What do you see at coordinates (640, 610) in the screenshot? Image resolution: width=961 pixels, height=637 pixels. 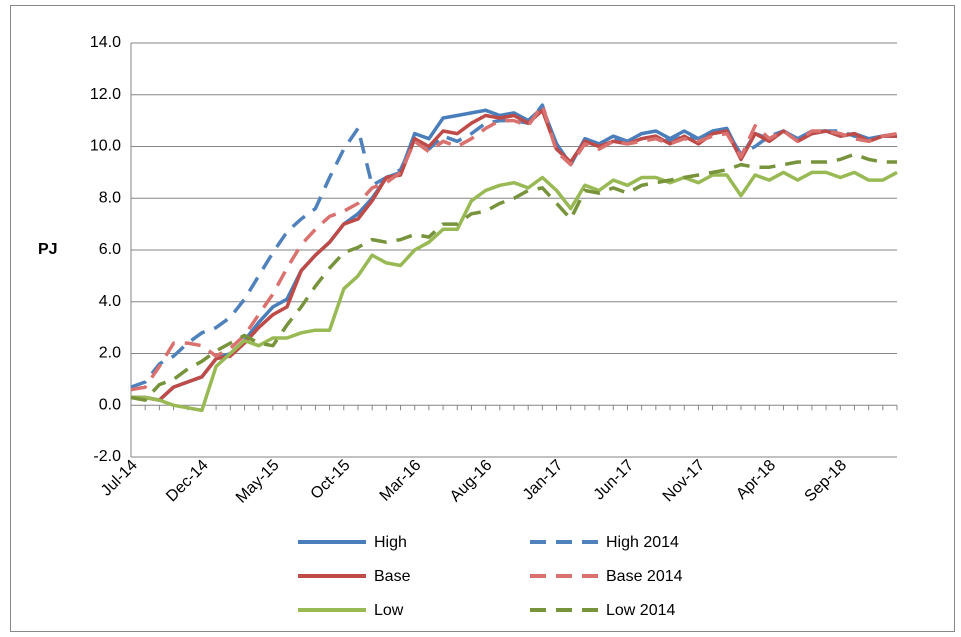 I see `legend-label: Low 2014` at bounding box center [640, 610].